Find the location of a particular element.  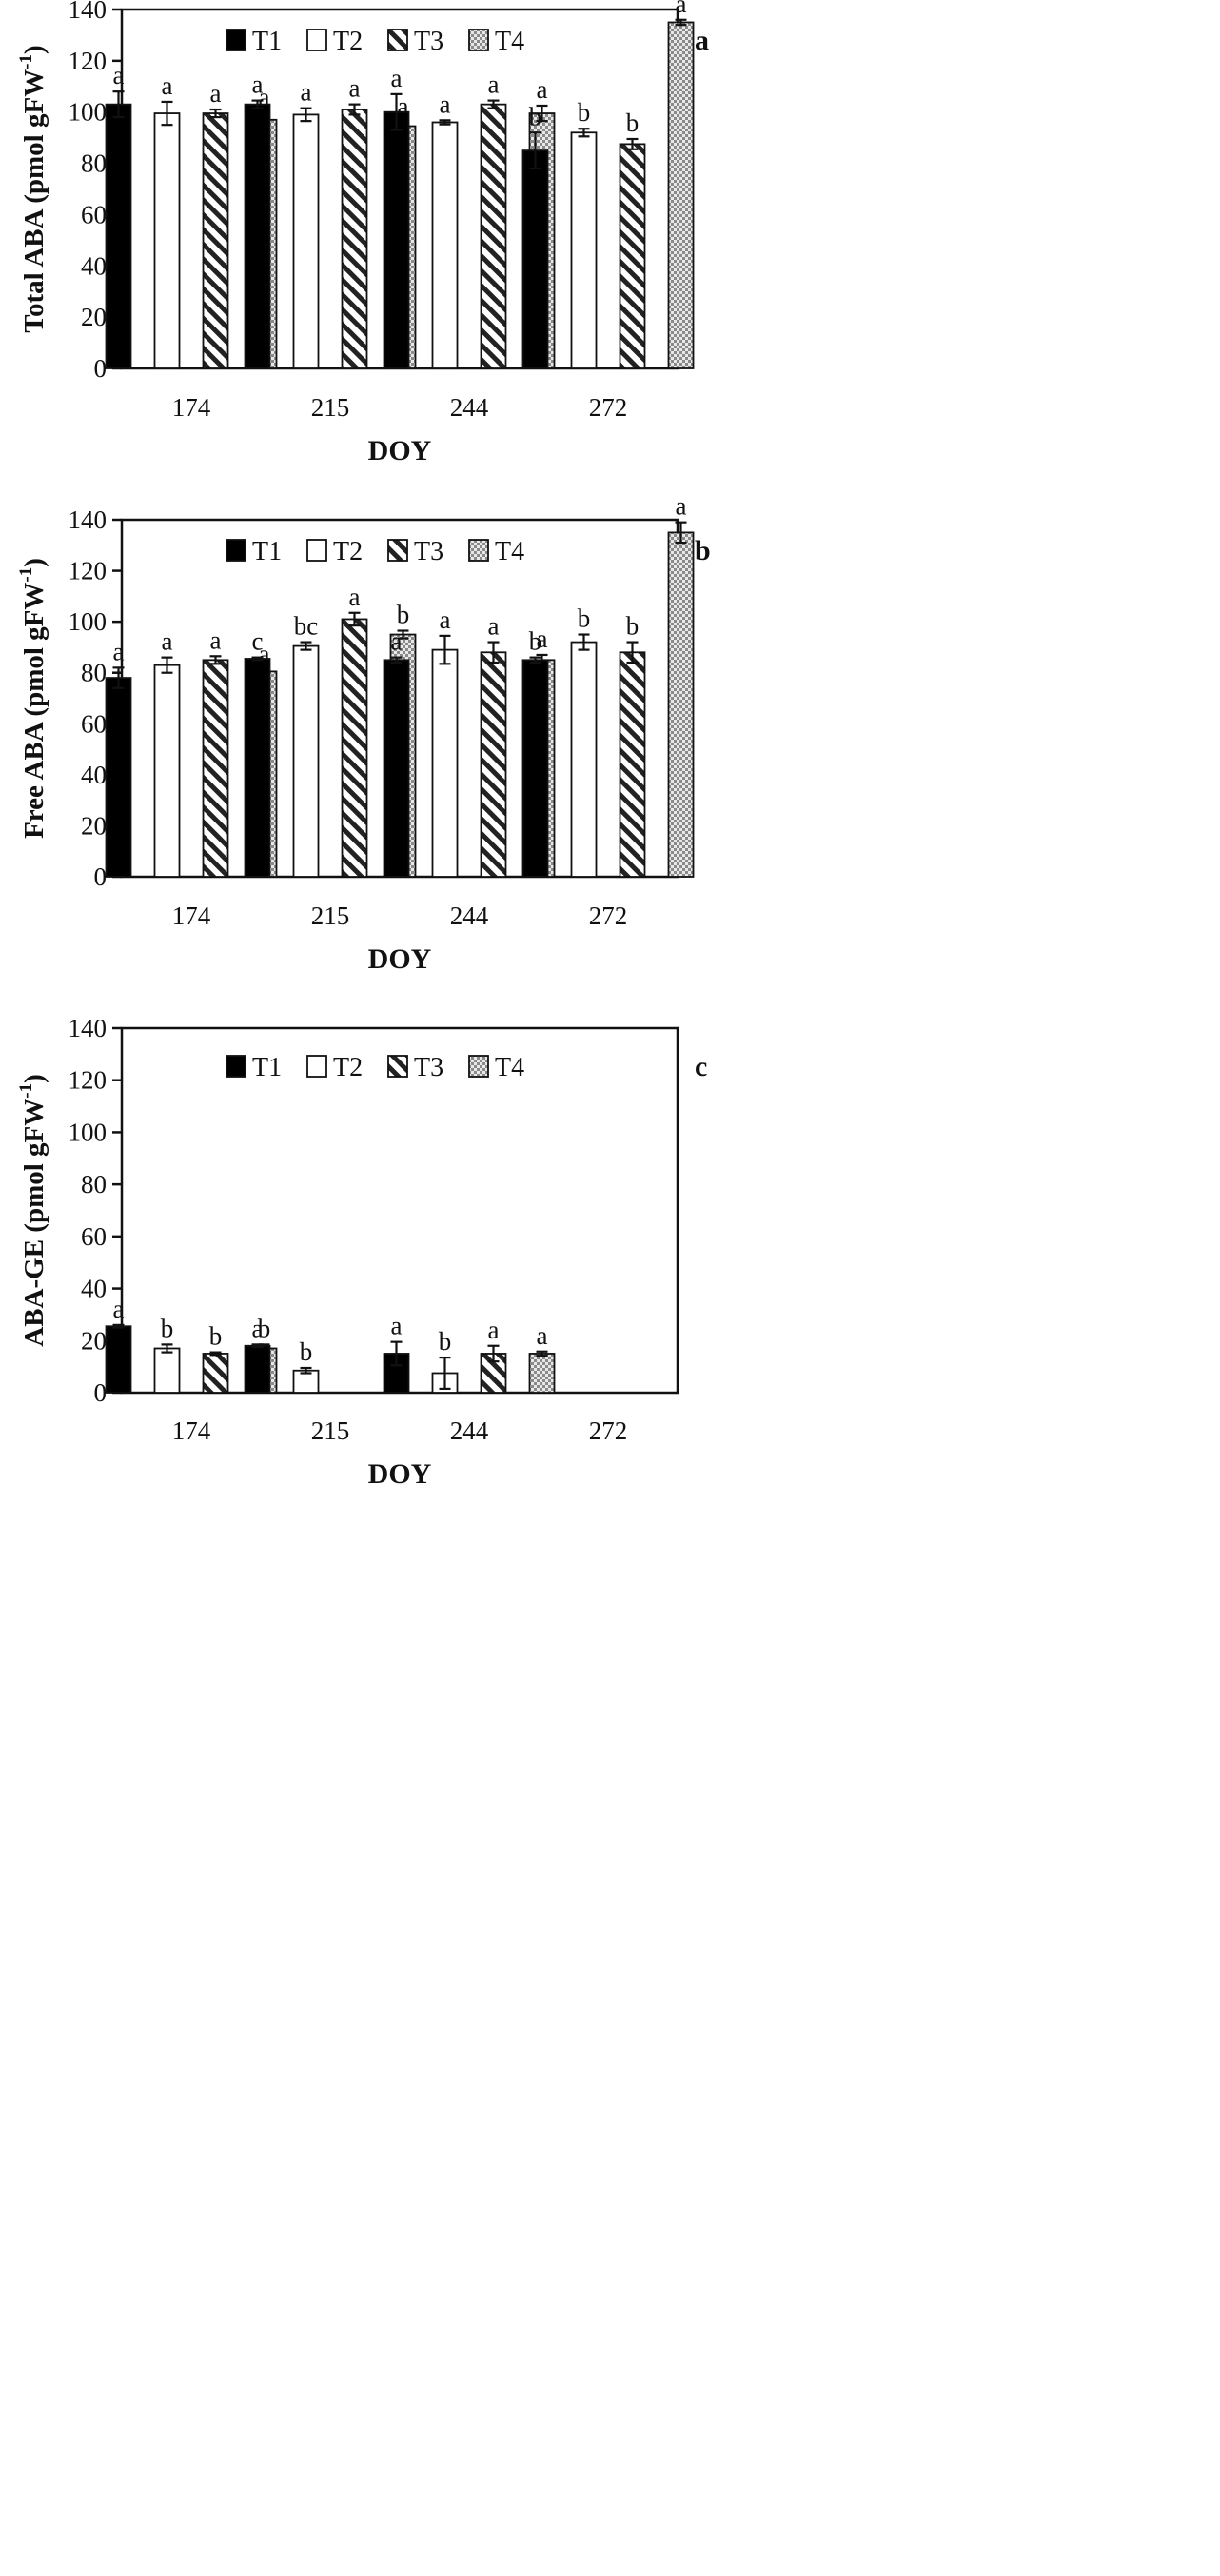

y-axis-title-text: Total ABA (pmol gFW is located at coordinates (34, 201).